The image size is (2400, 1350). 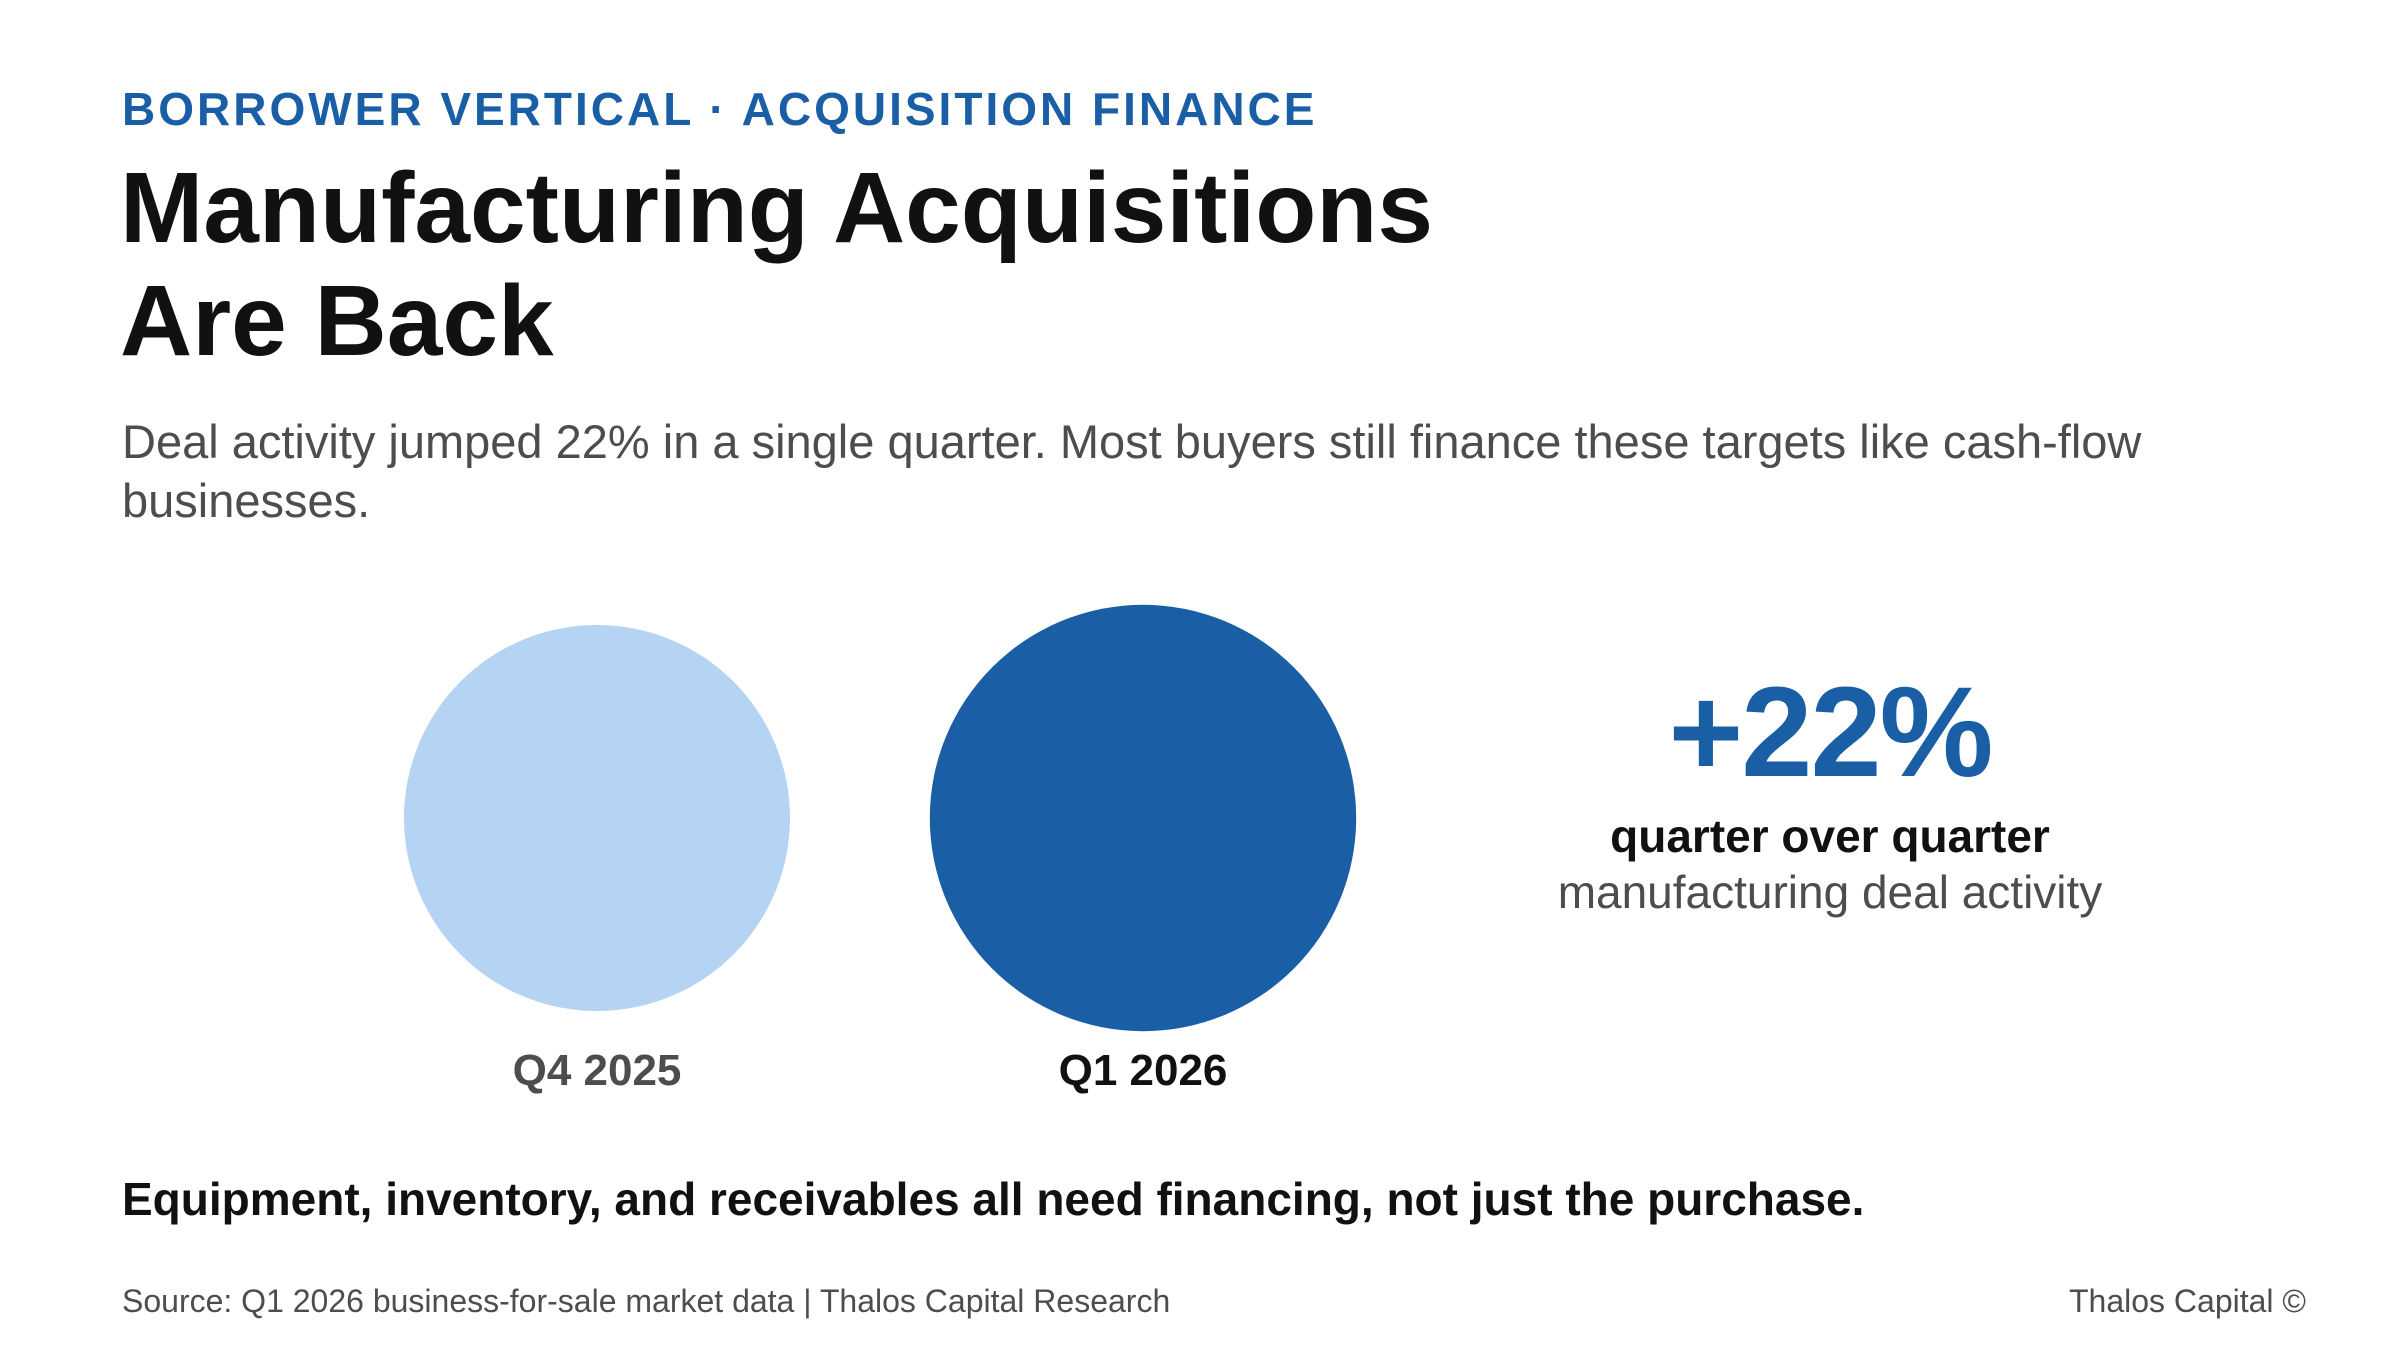 I want to click on page-title: Manufacturing Acquisitions Are Back, so click(x=776, y=264).